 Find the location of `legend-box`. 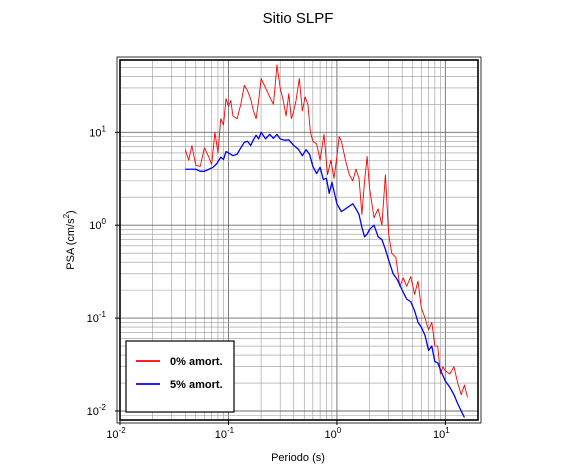

legend-box is located at coordinates (180, 376).